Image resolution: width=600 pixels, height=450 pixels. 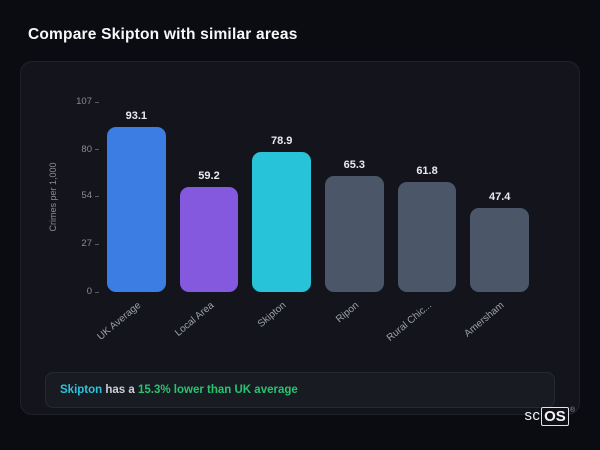 What do you see at coordinates (90, 196) in the screenshot?
I see `y-axis-tick: 54` at bounding box center [90, 196].